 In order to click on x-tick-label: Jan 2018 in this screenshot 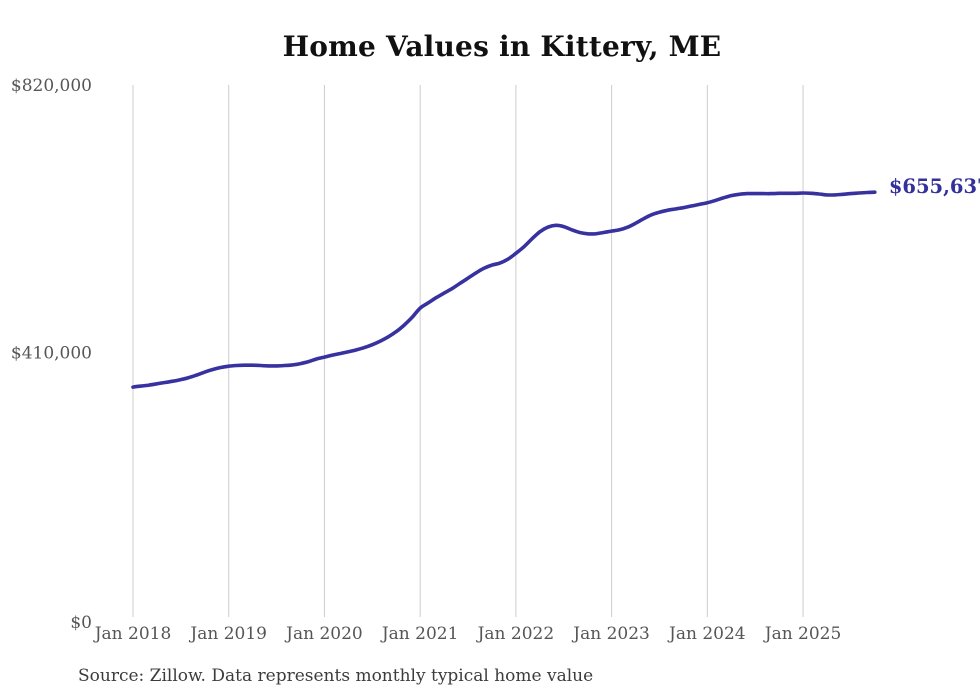, I will do `click(132, 634)`.